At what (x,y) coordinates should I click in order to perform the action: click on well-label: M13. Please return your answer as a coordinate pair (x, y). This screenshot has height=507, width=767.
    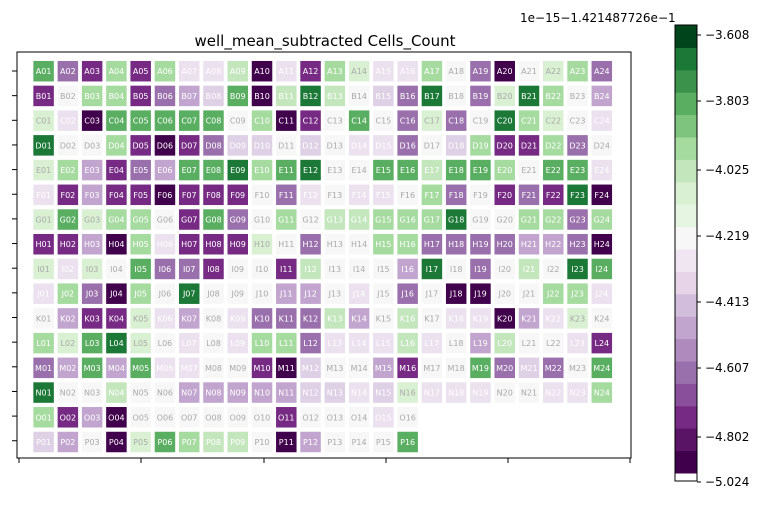
    Looking at the image, I should click on (334, 368).